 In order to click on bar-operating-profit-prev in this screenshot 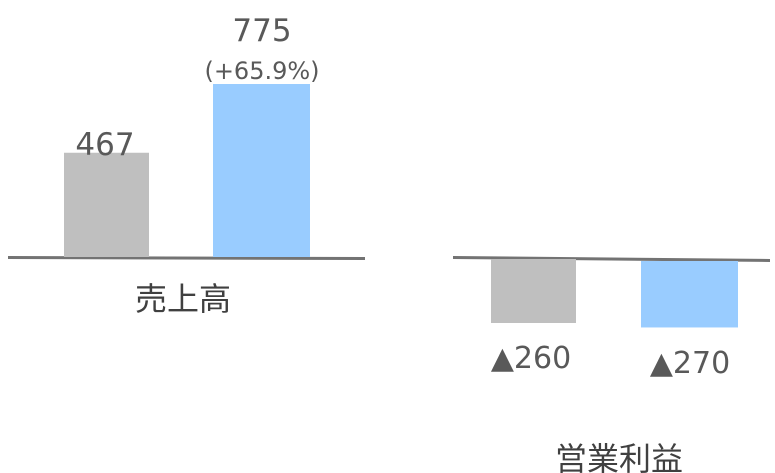, I will do `click(533, 291)`.